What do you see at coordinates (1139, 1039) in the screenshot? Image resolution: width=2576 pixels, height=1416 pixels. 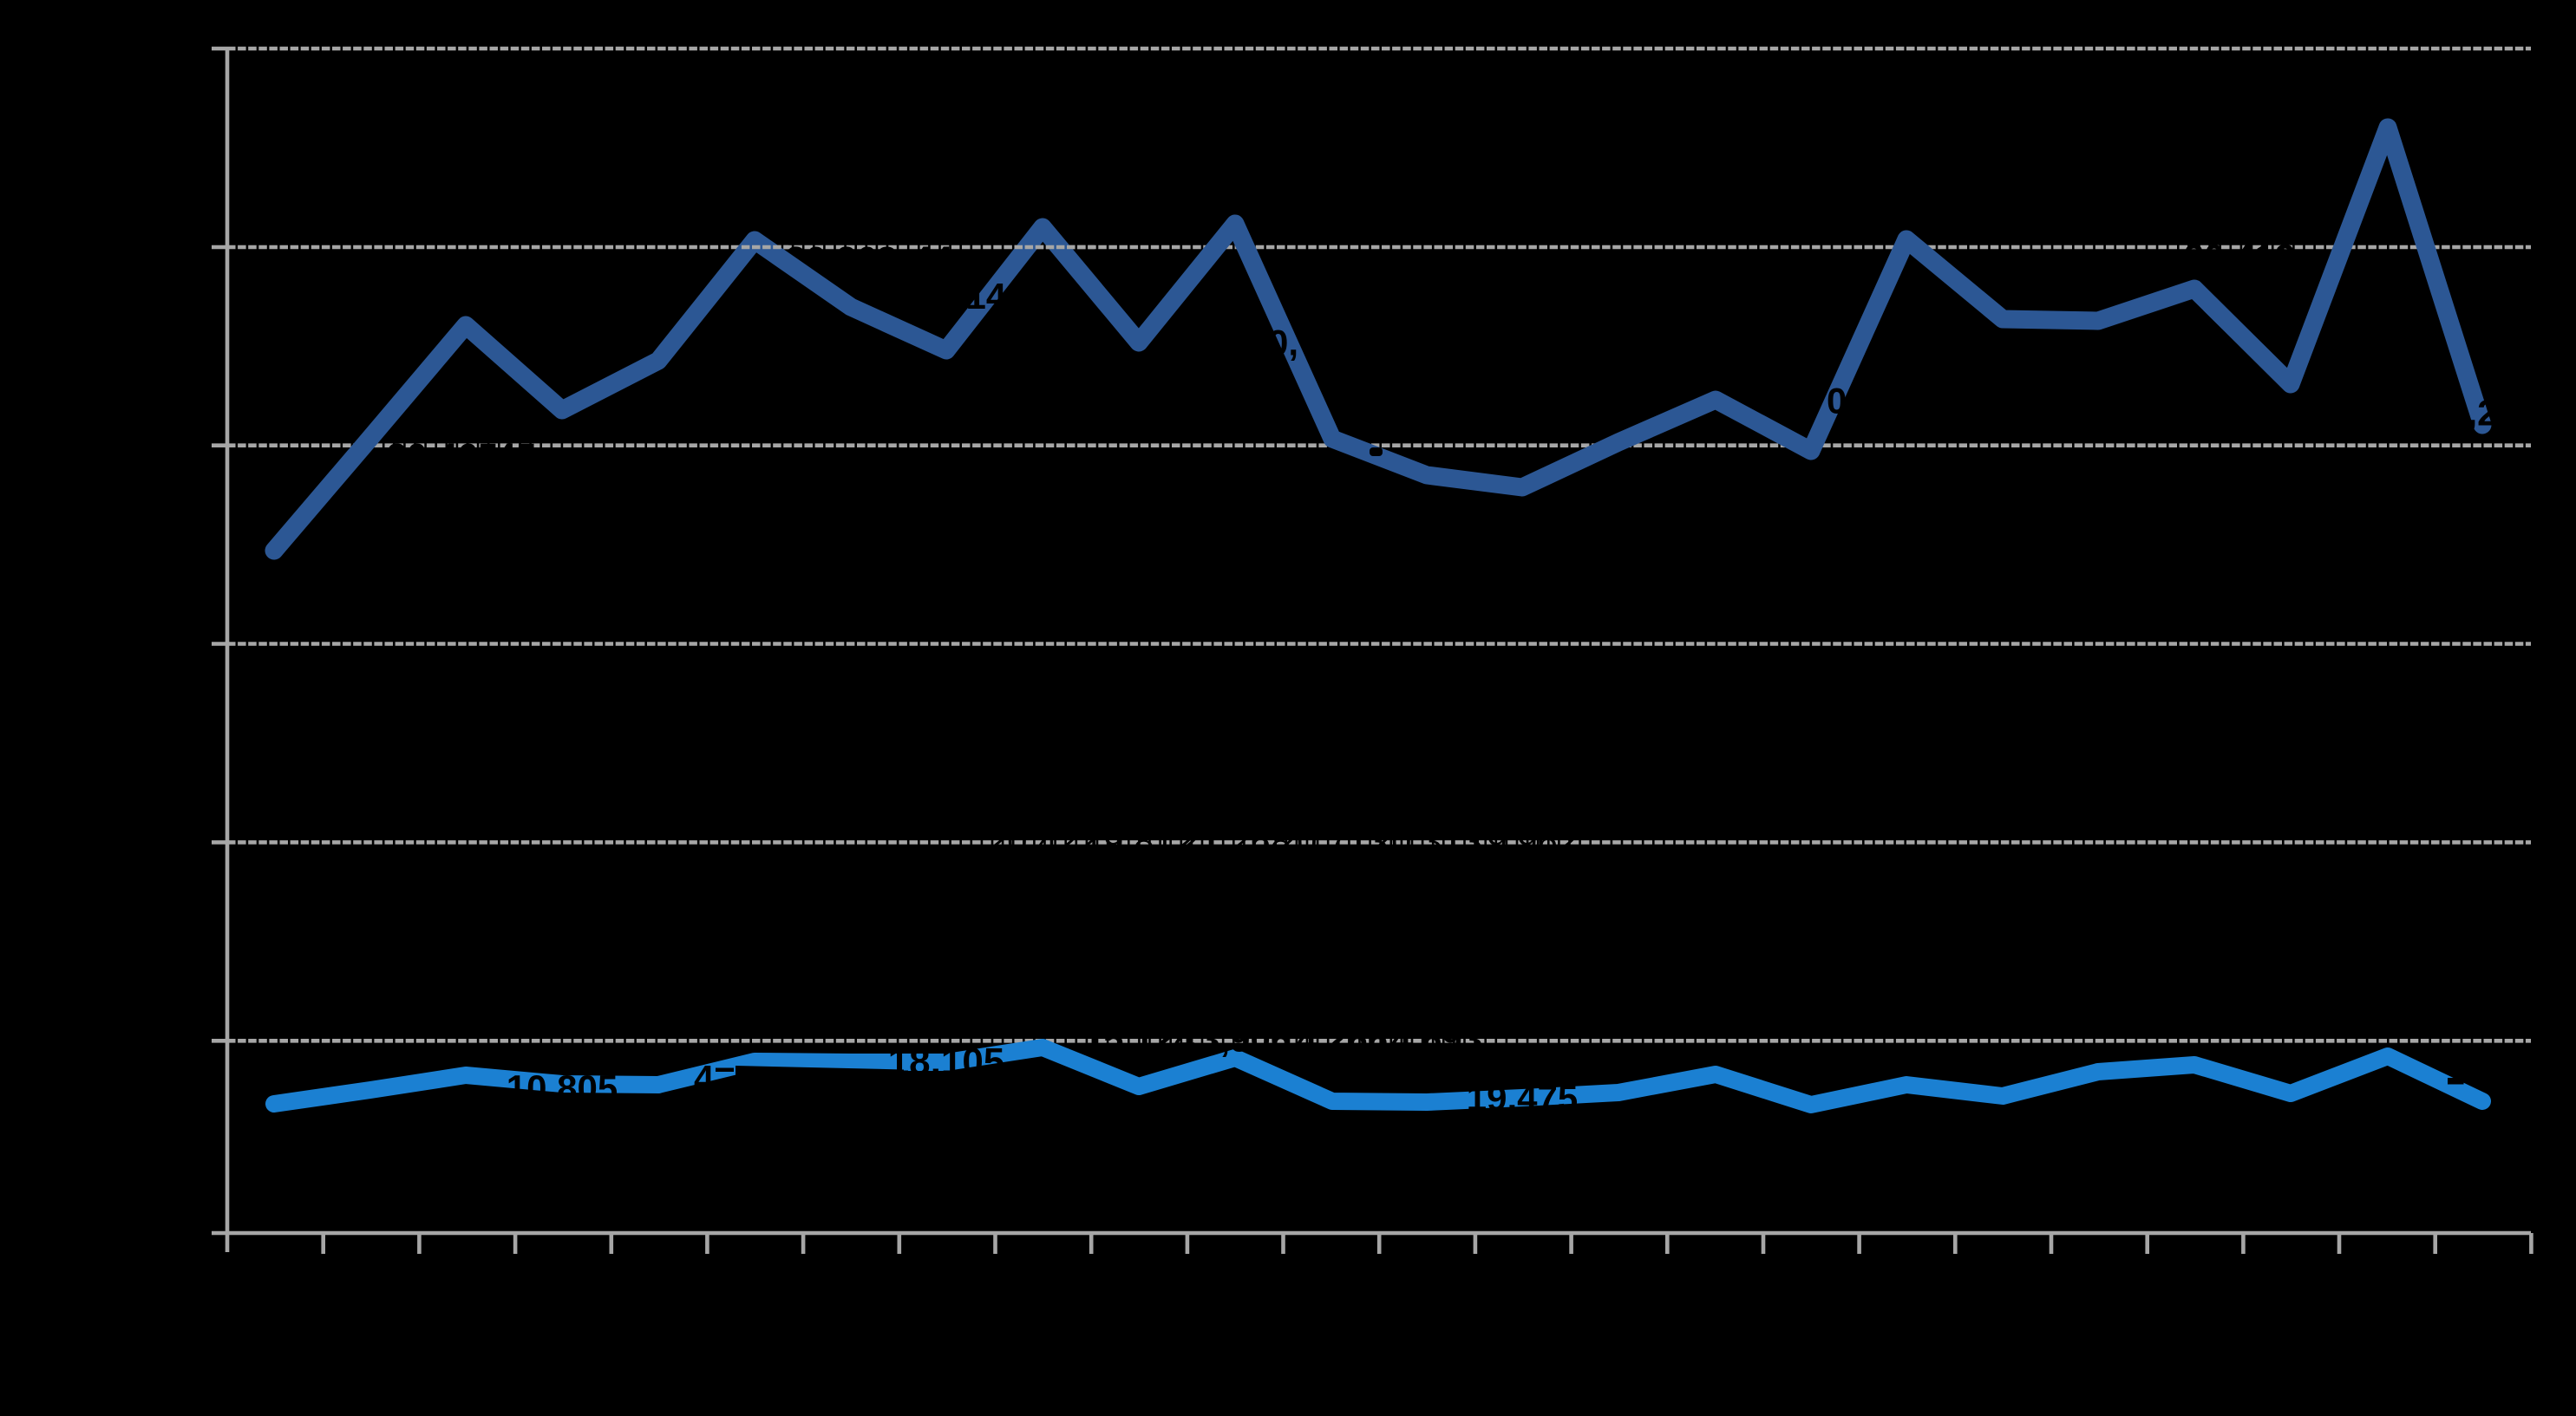 I see `svg-text: 15,124` at bounding box center [1139, 1039].